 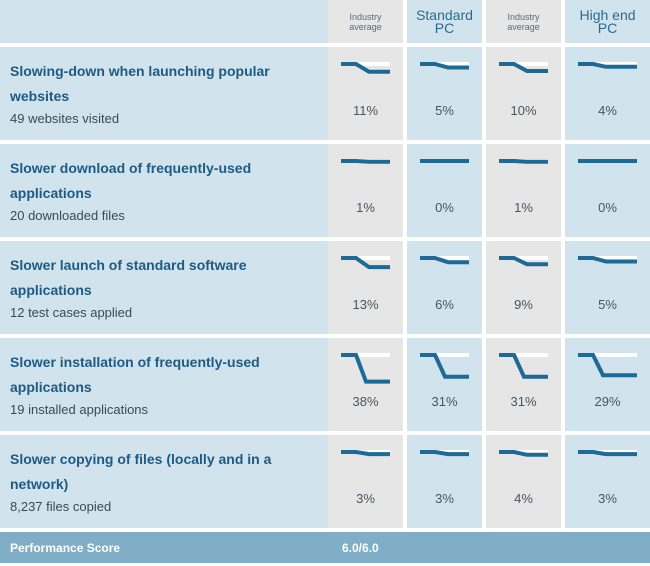 I want to click on column-header-industry-average-1: Industry average, so click(x=365, y=21).